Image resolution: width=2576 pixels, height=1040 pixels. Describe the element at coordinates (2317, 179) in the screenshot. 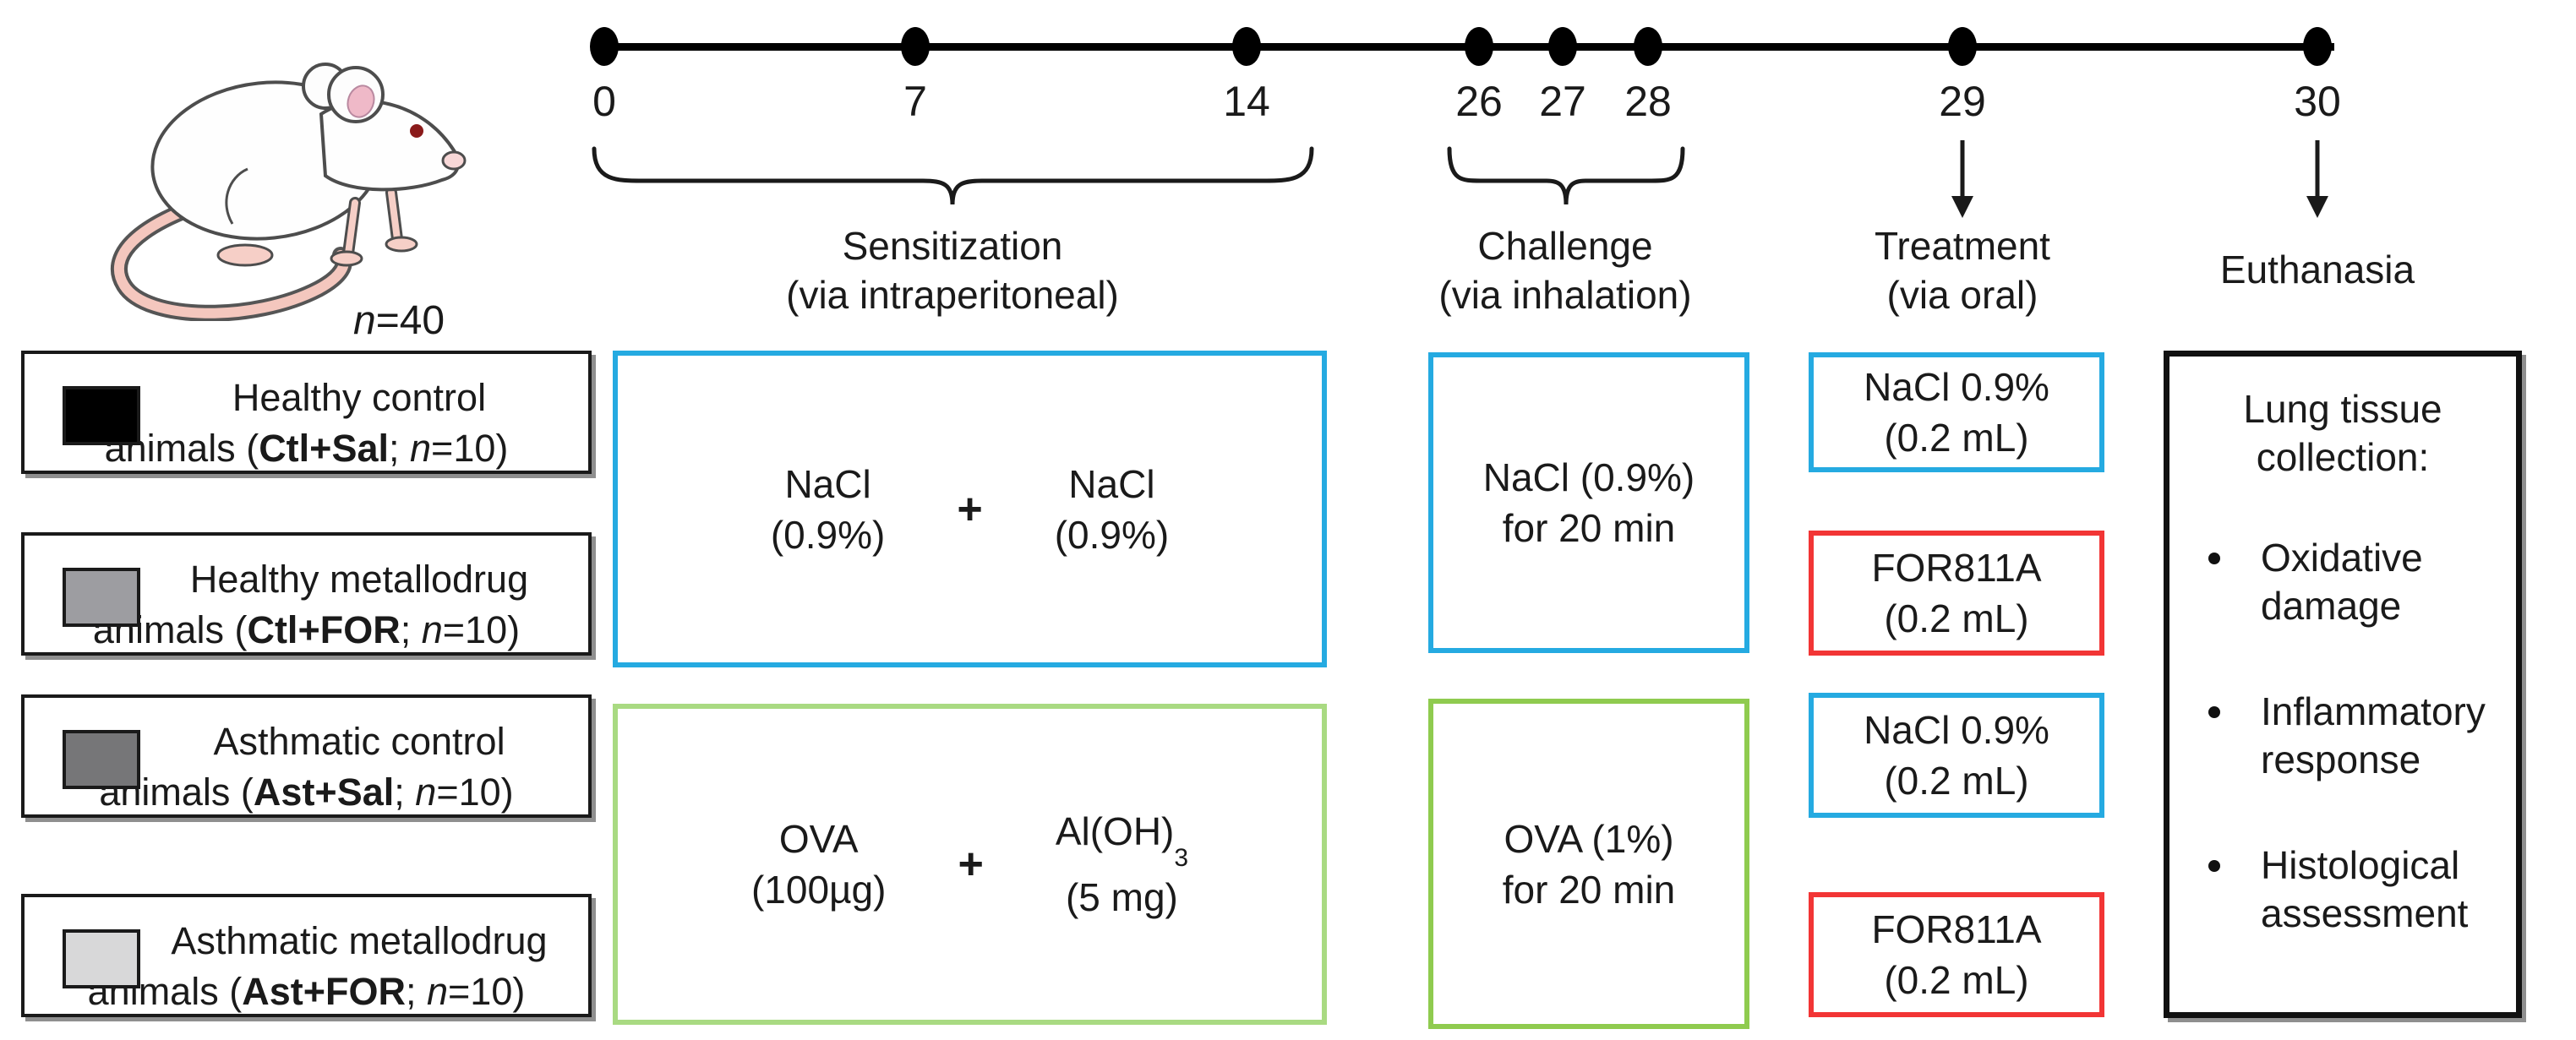

I see `arrow-down-euthanasia-icon` at that location.